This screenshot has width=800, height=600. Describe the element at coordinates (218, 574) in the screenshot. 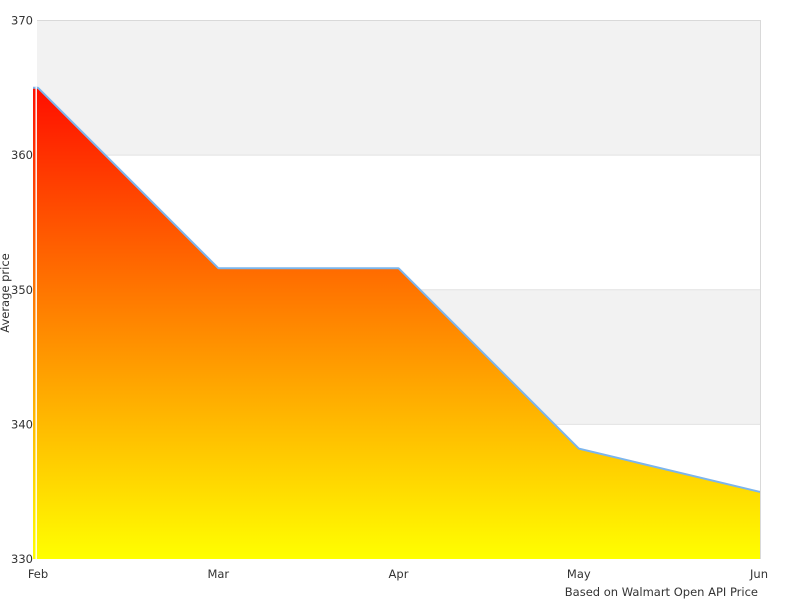

I see `x-tick-label: Mar` at that location.